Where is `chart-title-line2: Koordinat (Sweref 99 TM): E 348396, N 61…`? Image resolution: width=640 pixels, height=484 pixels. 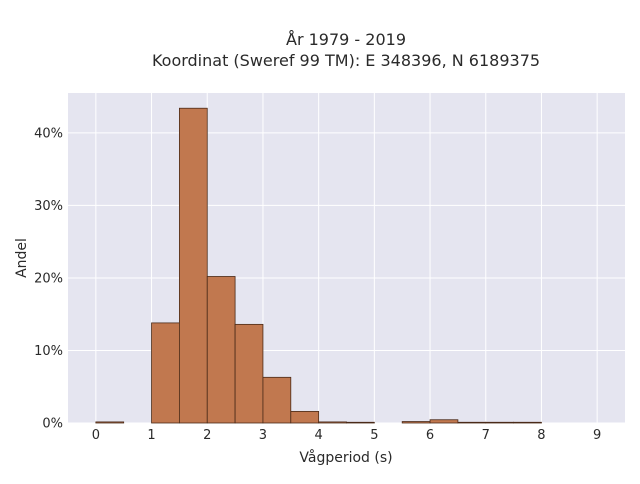 chart-title-line2: Koordinat (Sweref 99 TM): E 348396, N 61… is located at coordinates (346, 60).